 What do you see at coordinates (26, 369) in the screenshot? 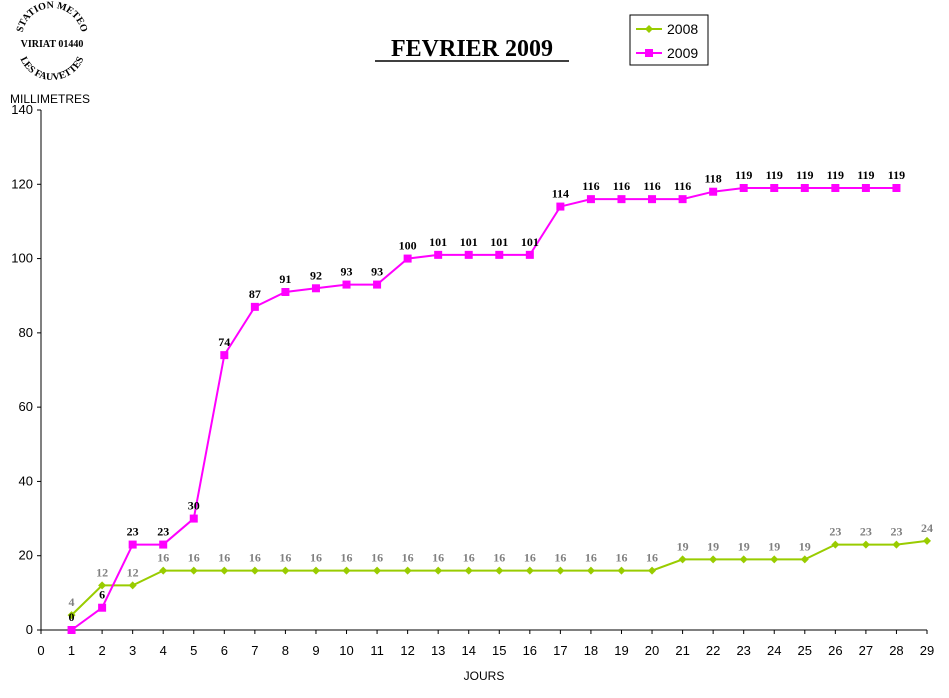
I see `y-ticks: 0 20 40 60 80 100 120 140` at bounding box center [26, 369].